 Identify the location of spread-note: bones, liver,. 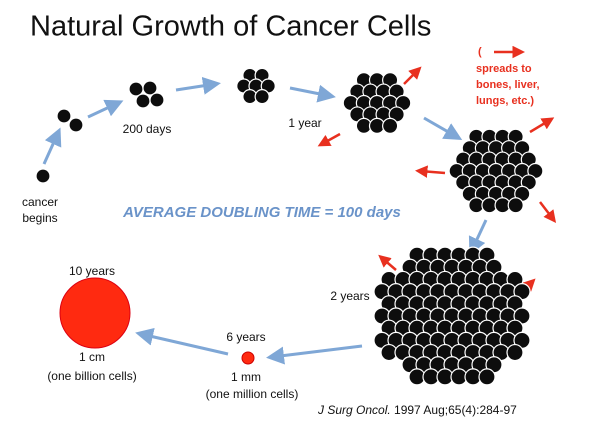
(508, 85).